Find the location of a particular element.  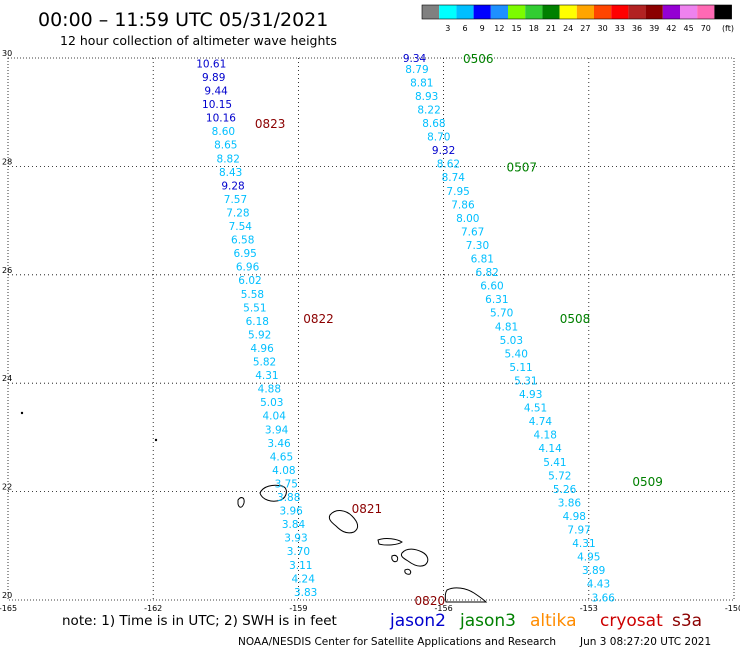

legend-tick-label: 30 is located at coordinates (603, 28).